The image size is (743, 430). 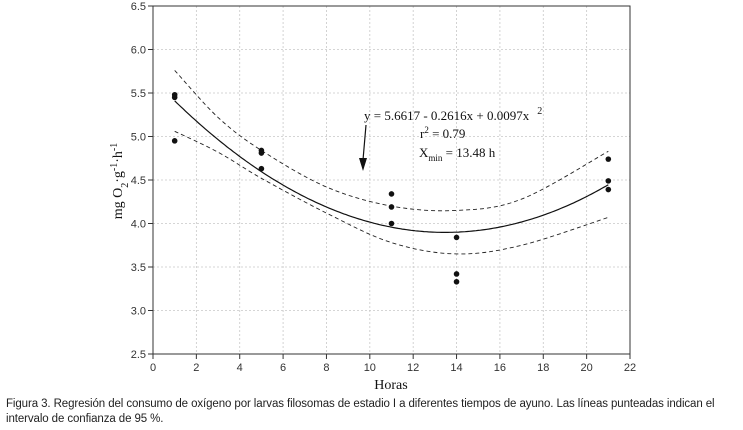 What do you see at coordinates (456, 368) in the screenshot?
I see `x-tick-label: 14` at bounding box center [456, 368].